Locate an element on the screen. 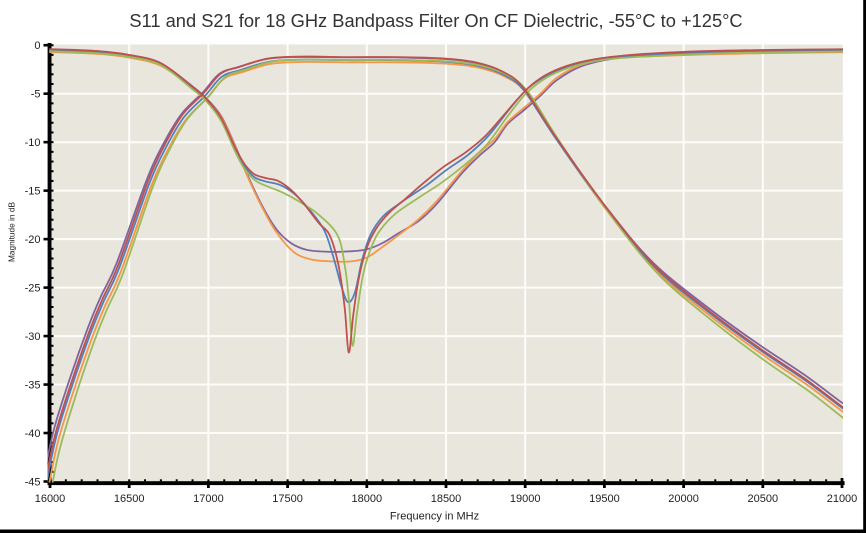 This screenshot has height=533, width=866. svg-text: -45 is located at coordinates (33, 483).